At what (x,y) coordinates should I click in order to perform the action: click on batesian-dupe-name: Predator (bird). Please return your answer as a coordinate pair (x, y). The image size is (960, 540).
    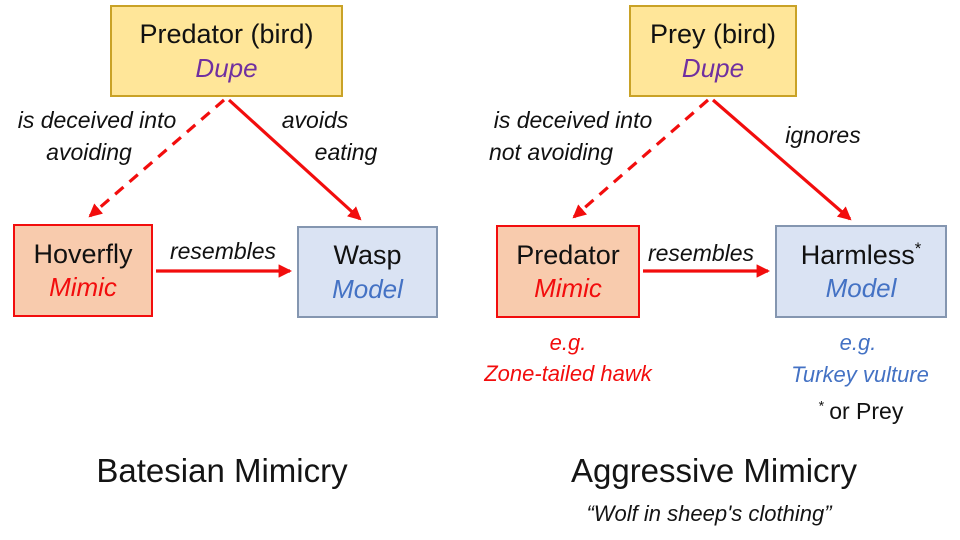
    Looking at the image, I should click on (226, 34).